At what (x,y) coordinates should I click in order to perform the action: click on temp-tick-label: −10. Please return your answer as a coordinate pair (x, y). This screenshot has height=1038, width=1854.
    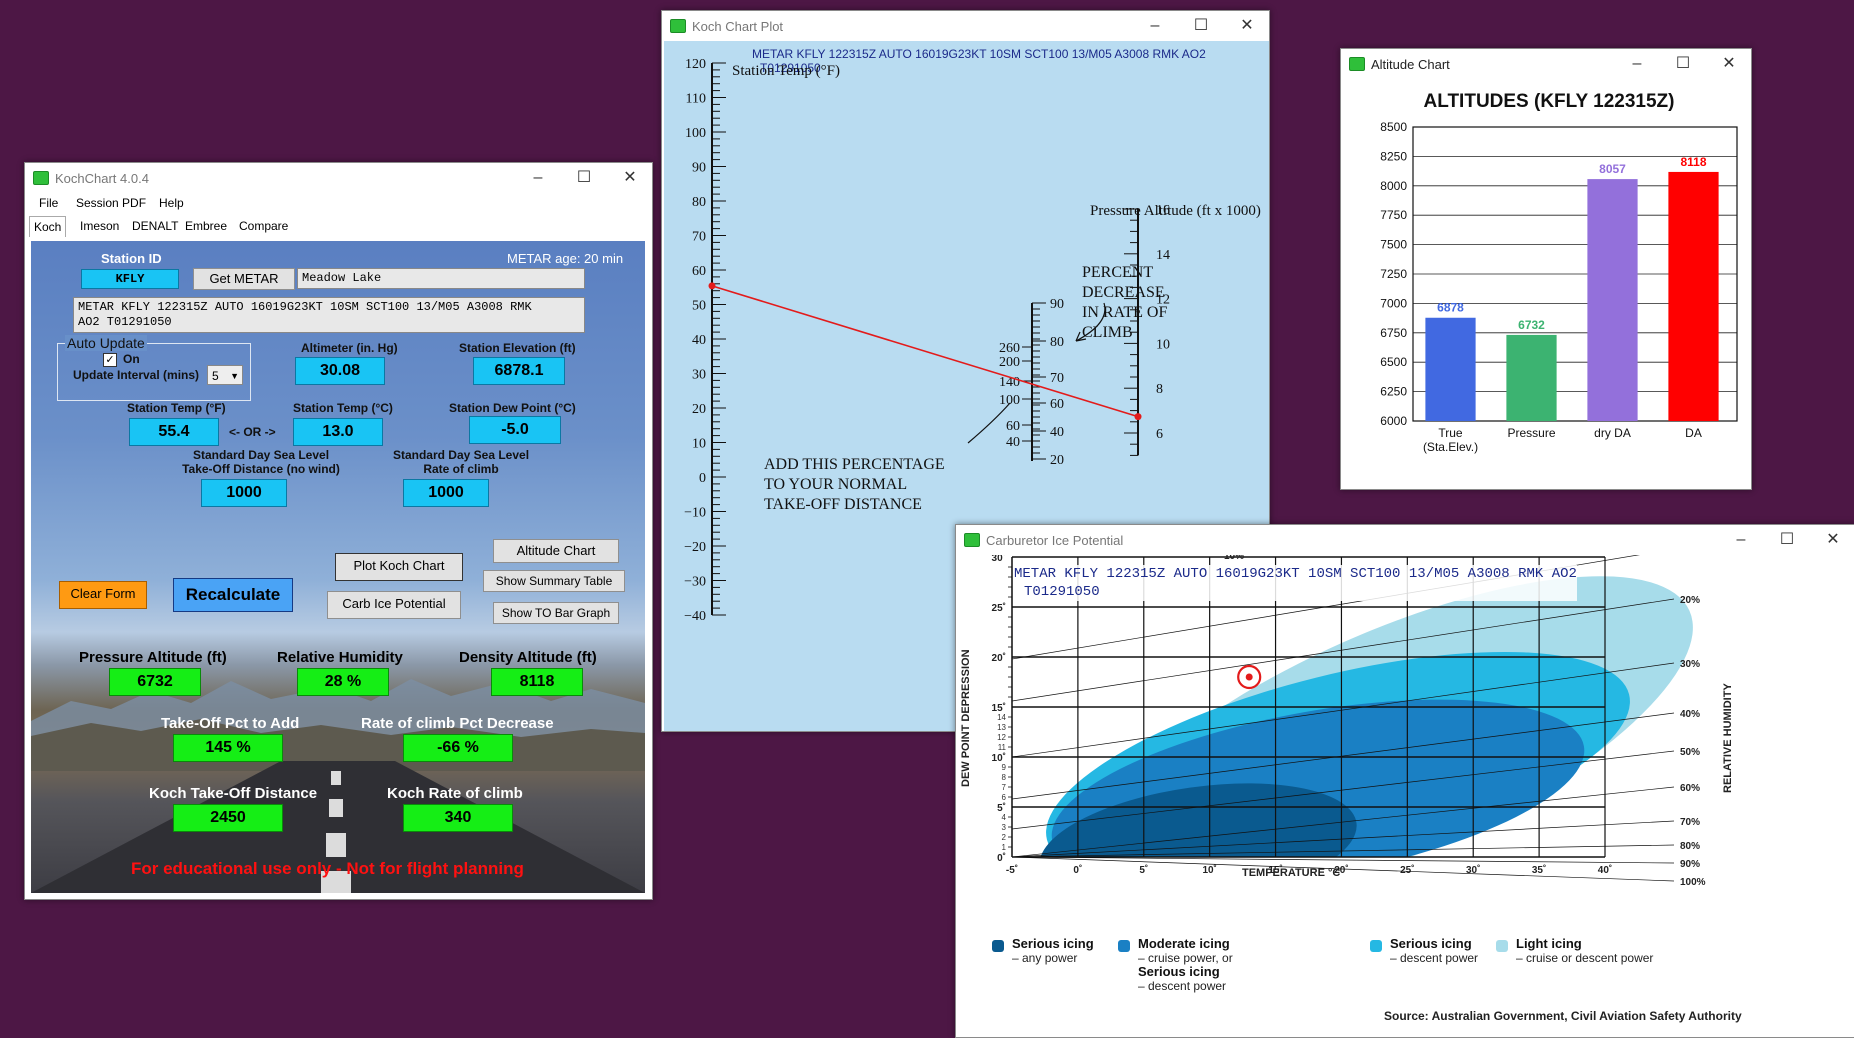
    Looking at the image, I should click on (695, 513).